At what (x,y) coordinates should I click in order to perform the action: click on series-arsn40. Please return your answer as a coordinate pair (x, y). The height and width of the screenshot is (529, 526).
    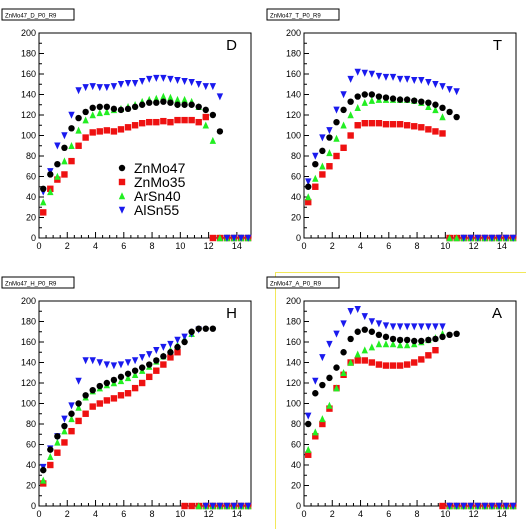
    Looking at the image, I should click on (146, 420).